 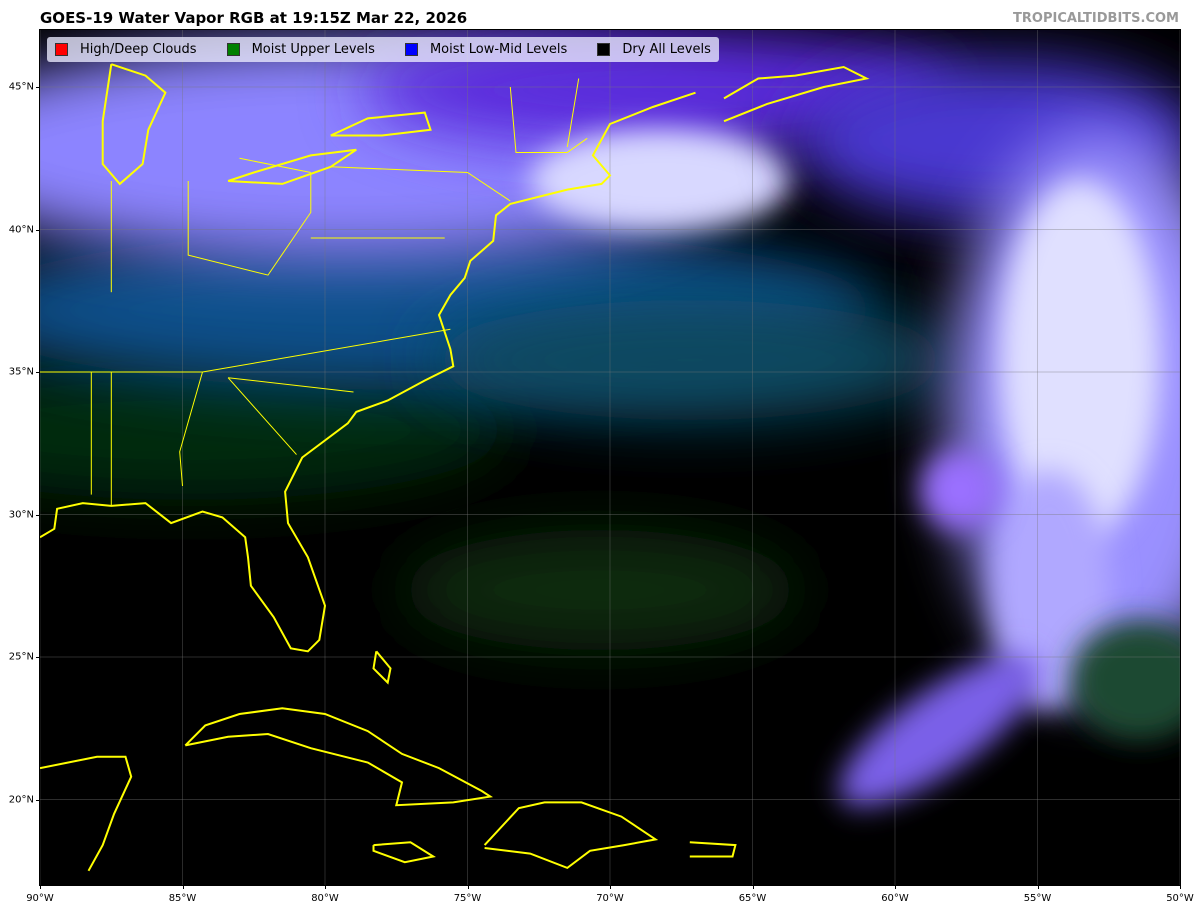 I want to click on legend-item: Dry All Levels, so click(x=654, y=49).